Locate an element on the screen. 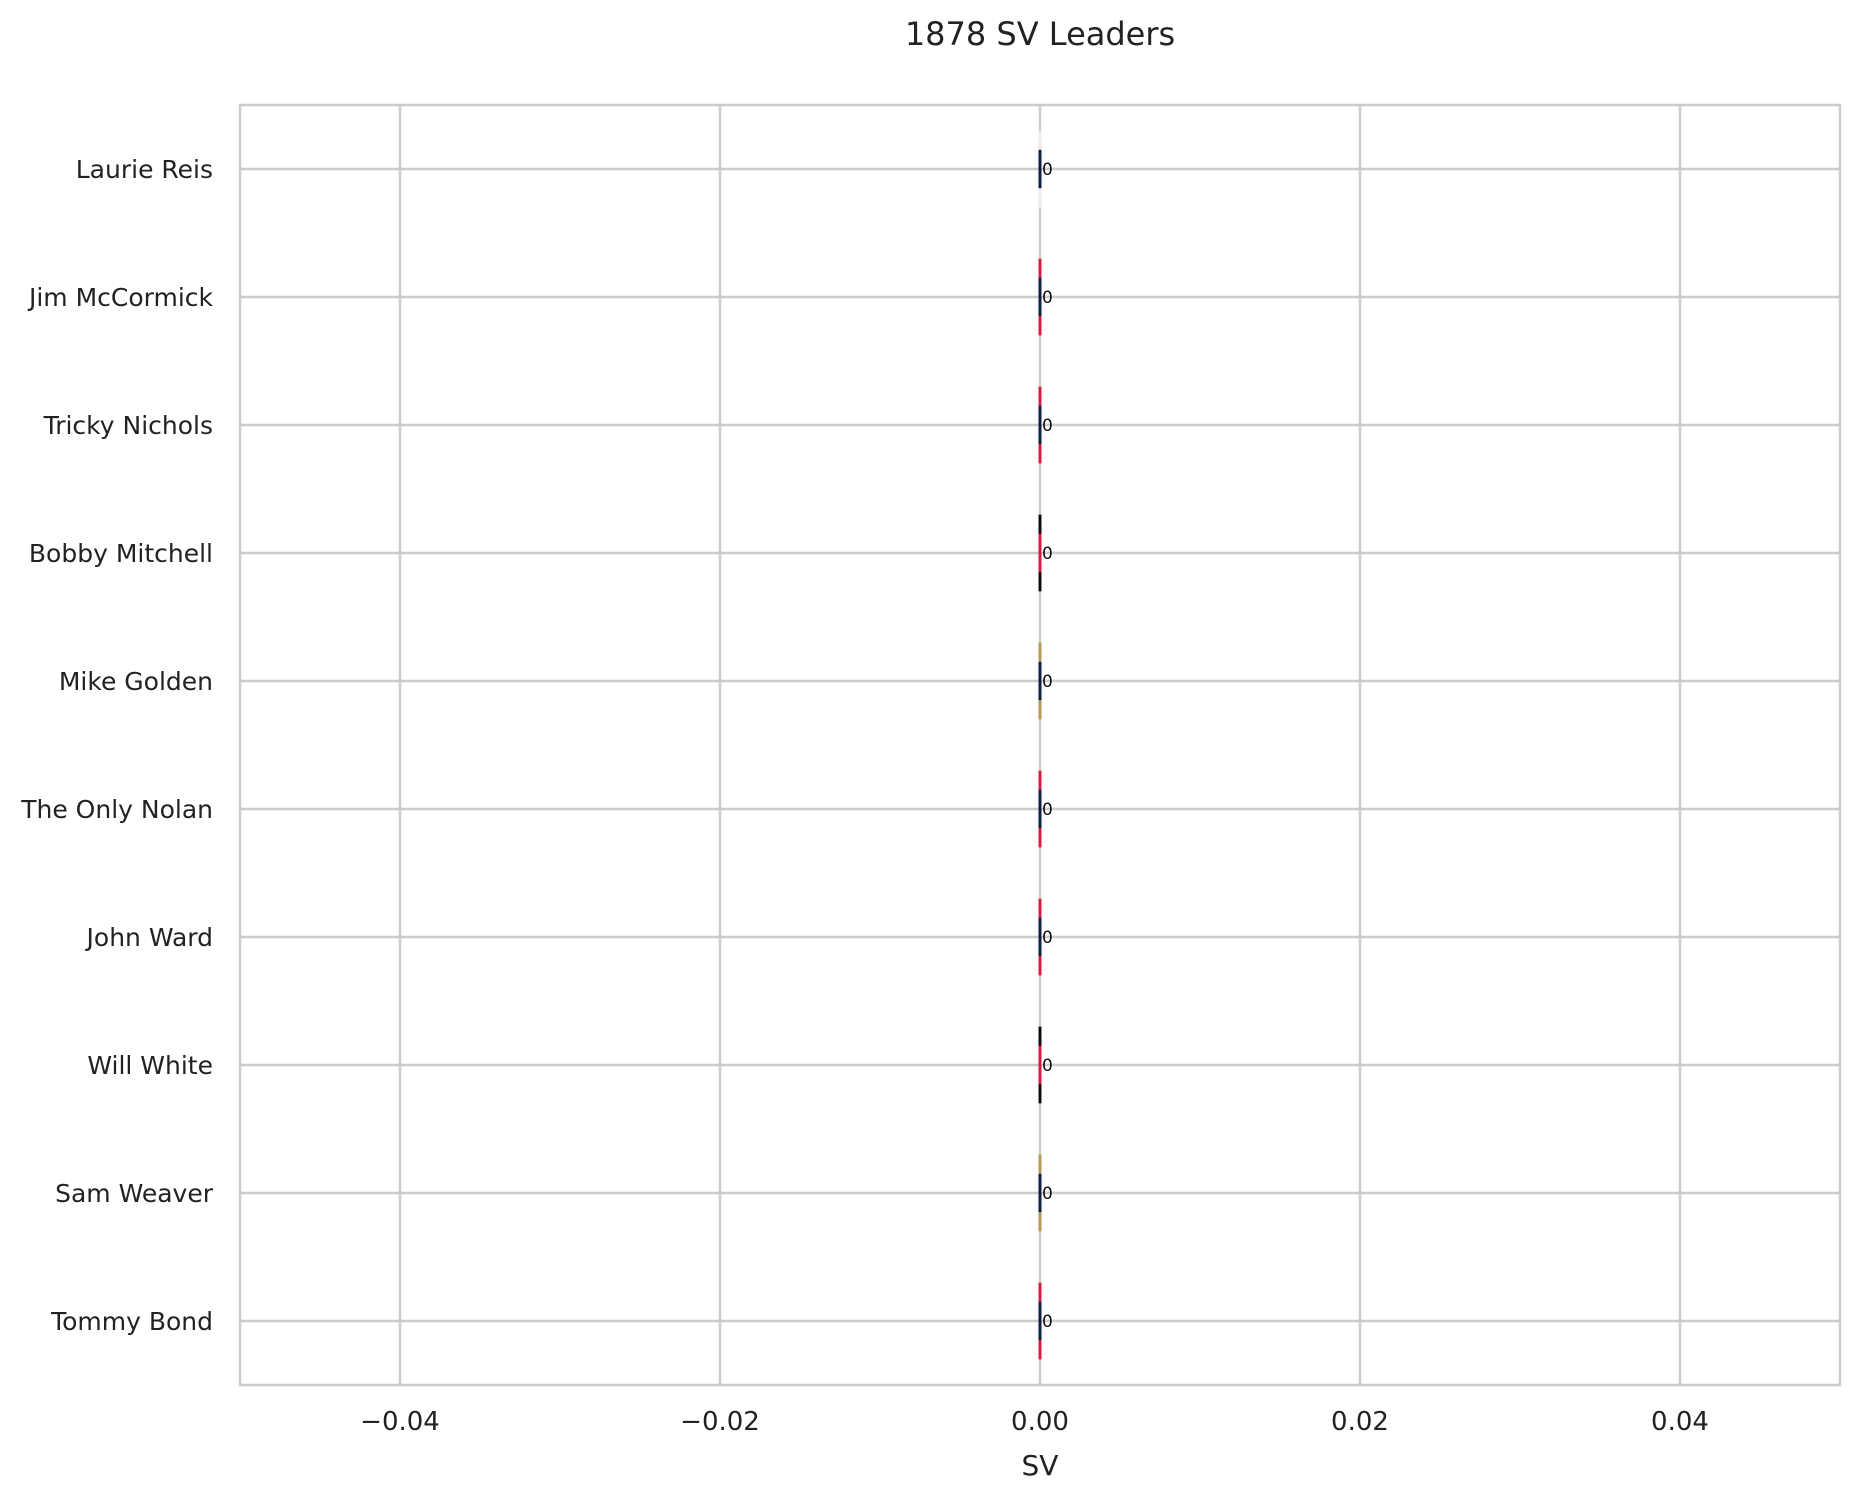  y-tick-label: The Only Nolan is located at coordinates (116, 809).